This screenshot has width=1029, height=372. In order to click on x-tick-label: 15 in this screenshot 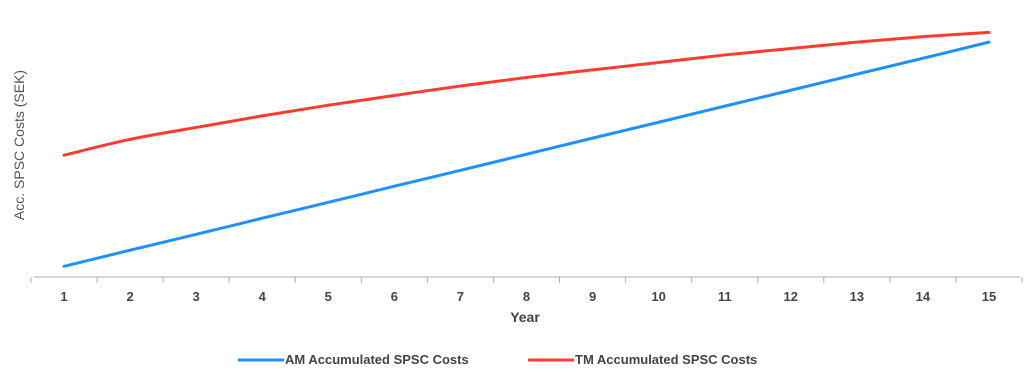, I will do `click(989, 296)`.